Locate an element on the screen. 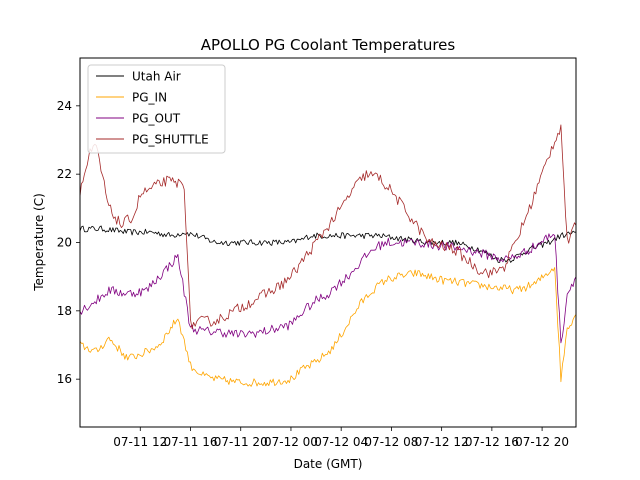 The image size is (640, 480). x-tick-label: 07-11 16 is located at coordinates (191, 442).